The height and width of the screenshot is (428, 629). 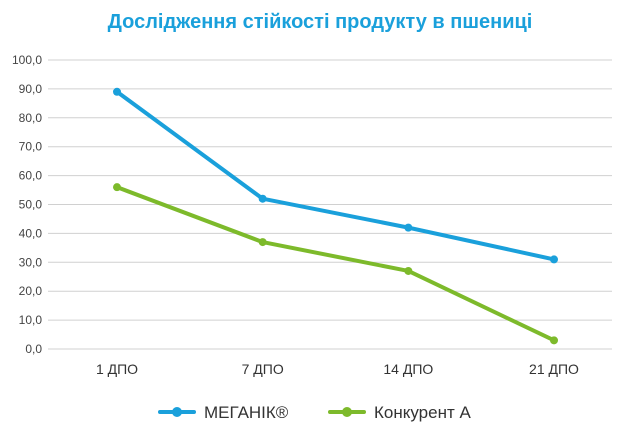 I want to click on y-tick-label: 10,0, so click(x=31, y=320).